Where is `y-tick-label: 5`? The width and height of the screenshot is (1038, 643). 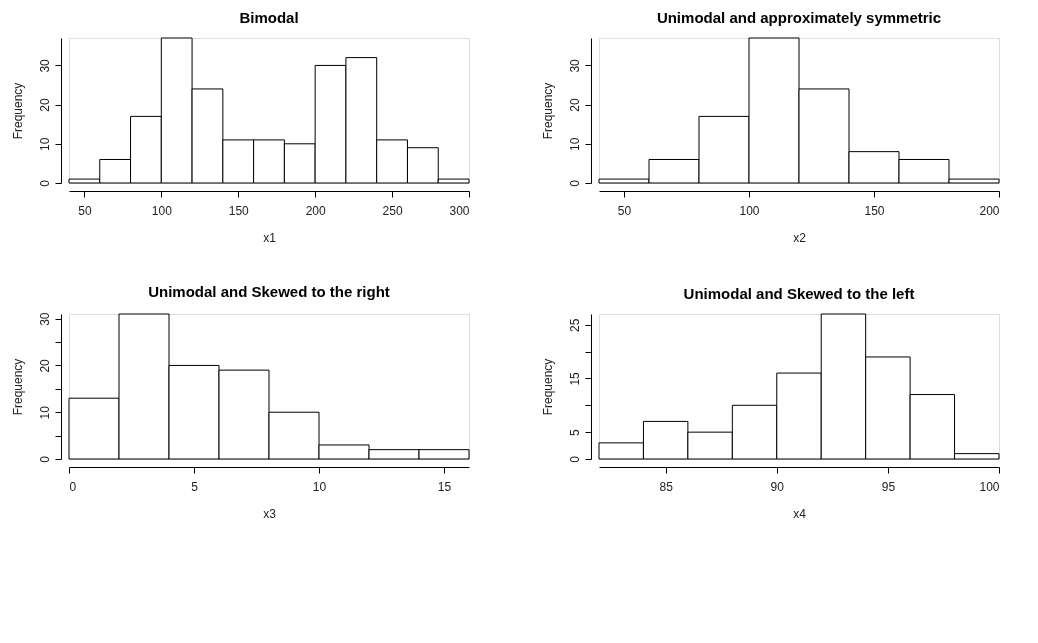 y-tick-label: 5 is located at coordinates (574, 432).